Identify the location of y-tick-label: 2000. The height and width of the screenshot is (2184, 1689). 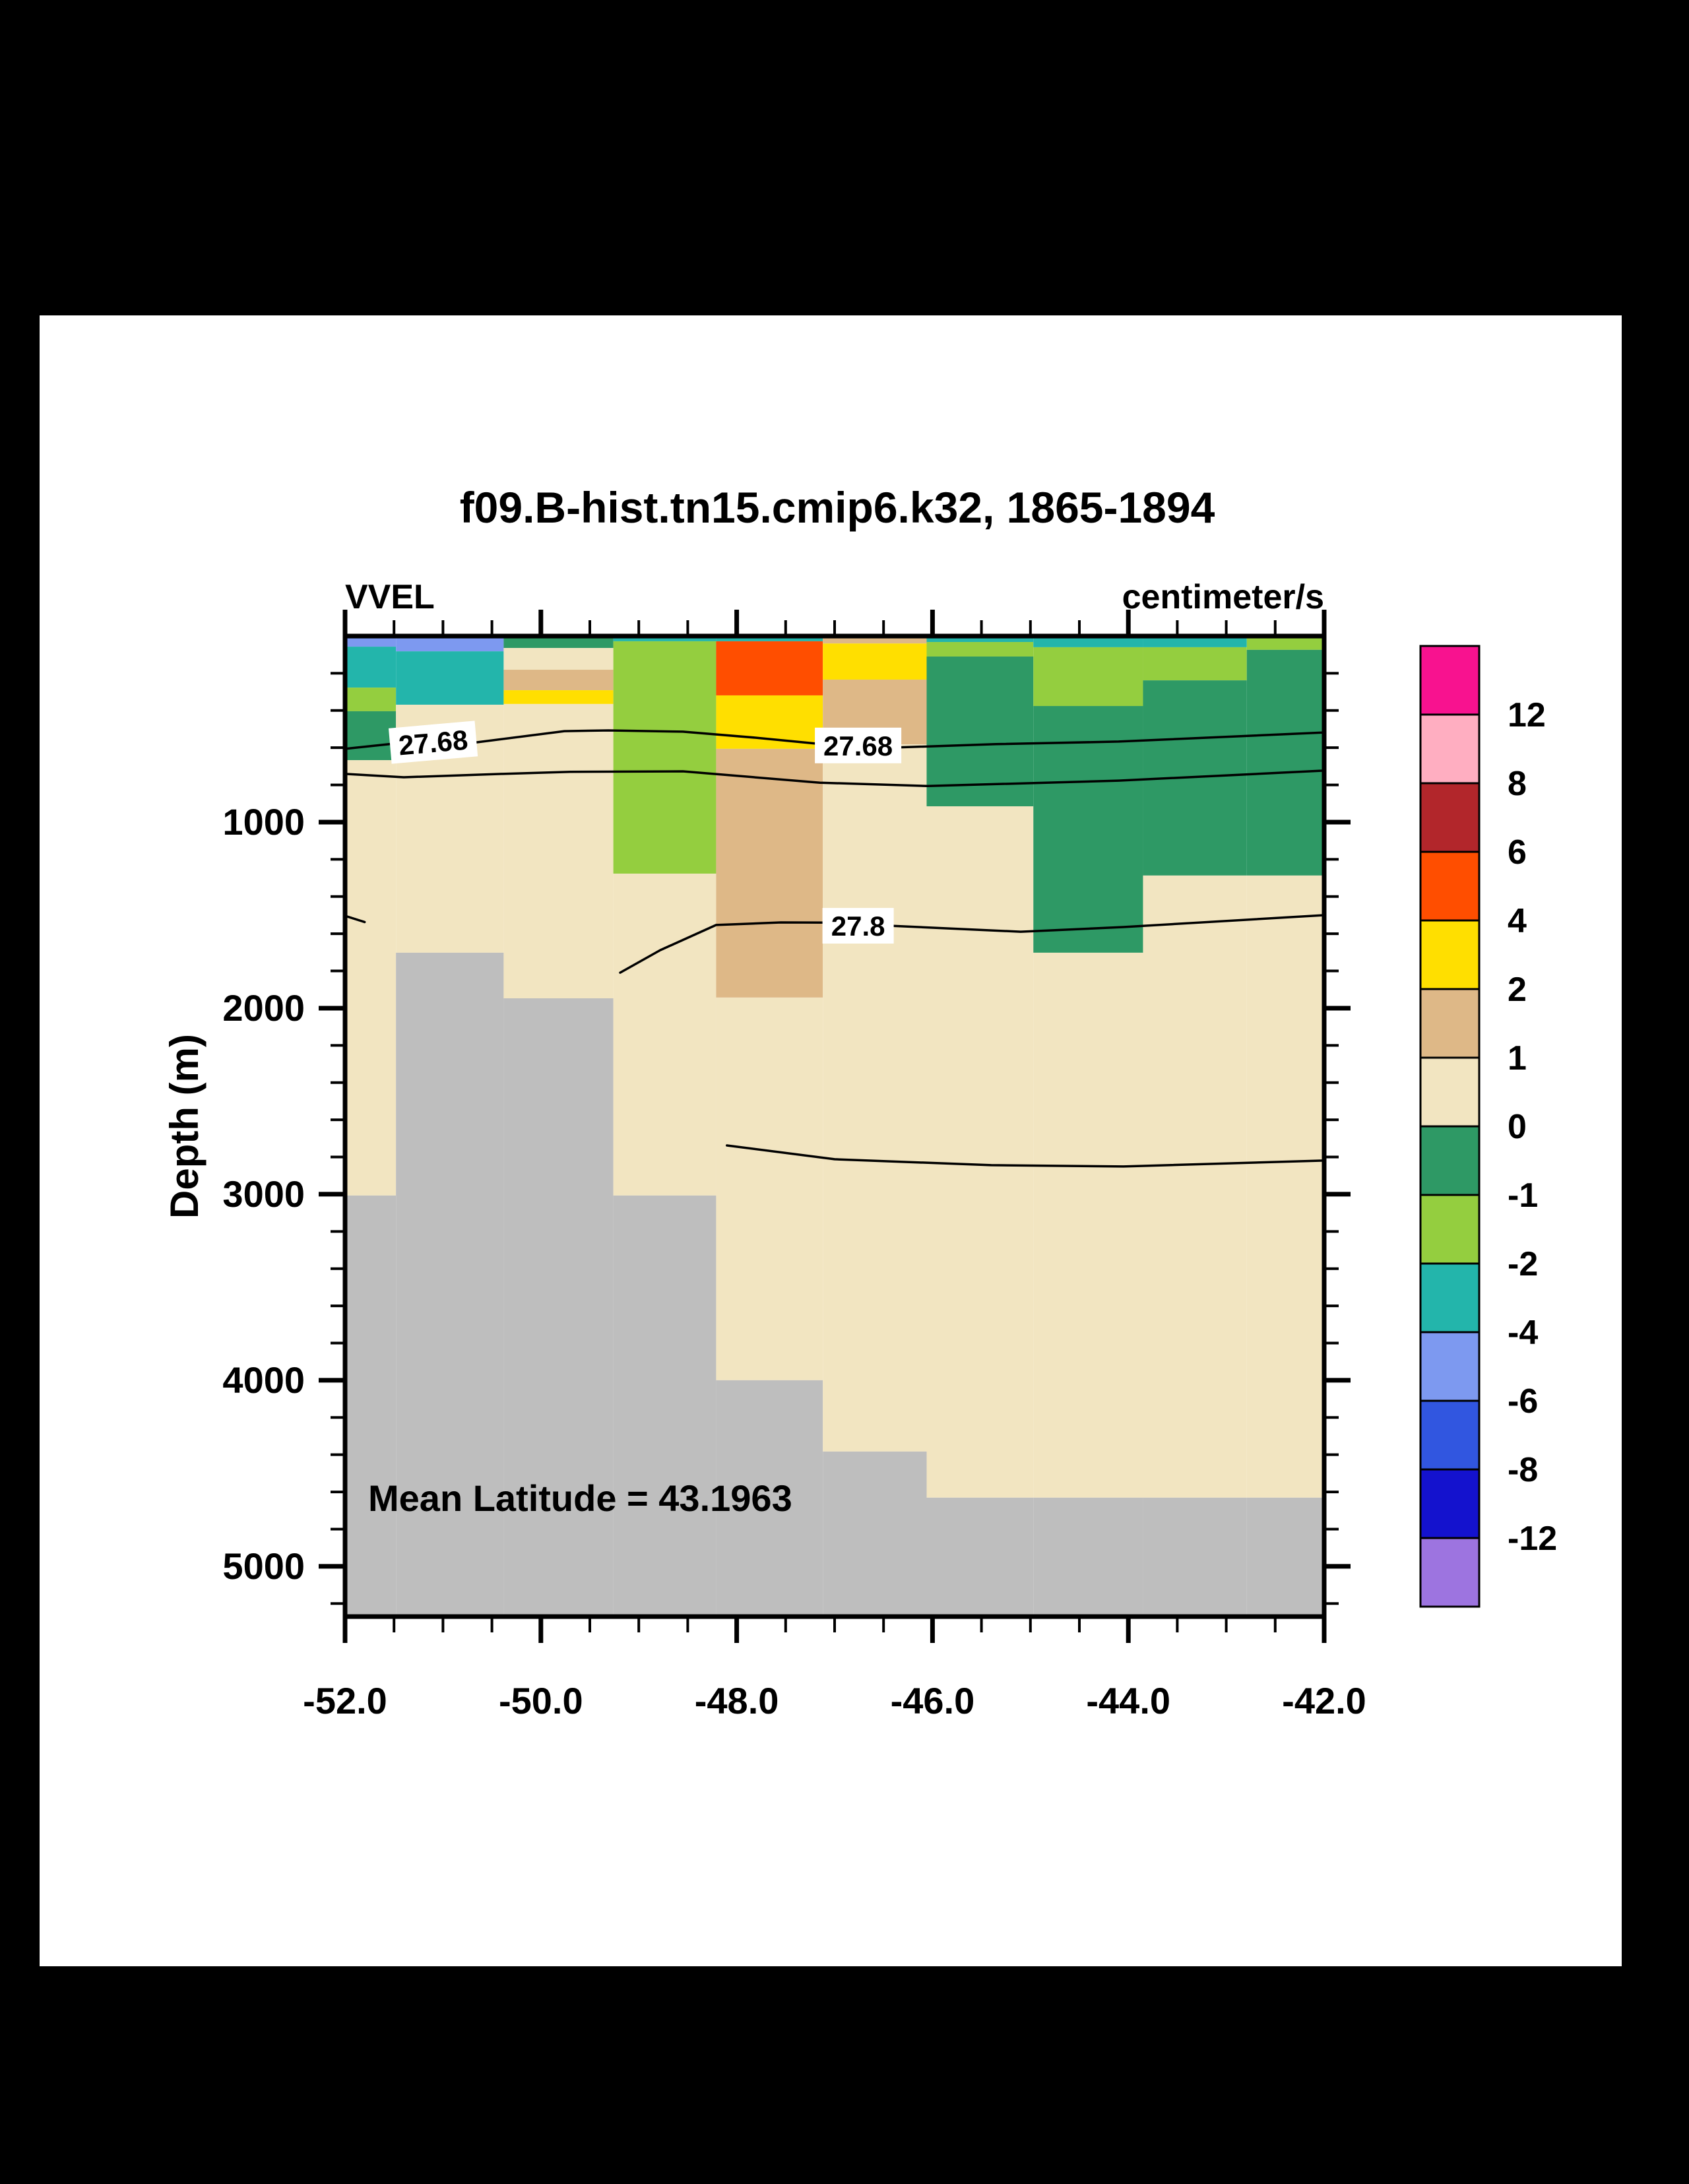
(263, 1008).